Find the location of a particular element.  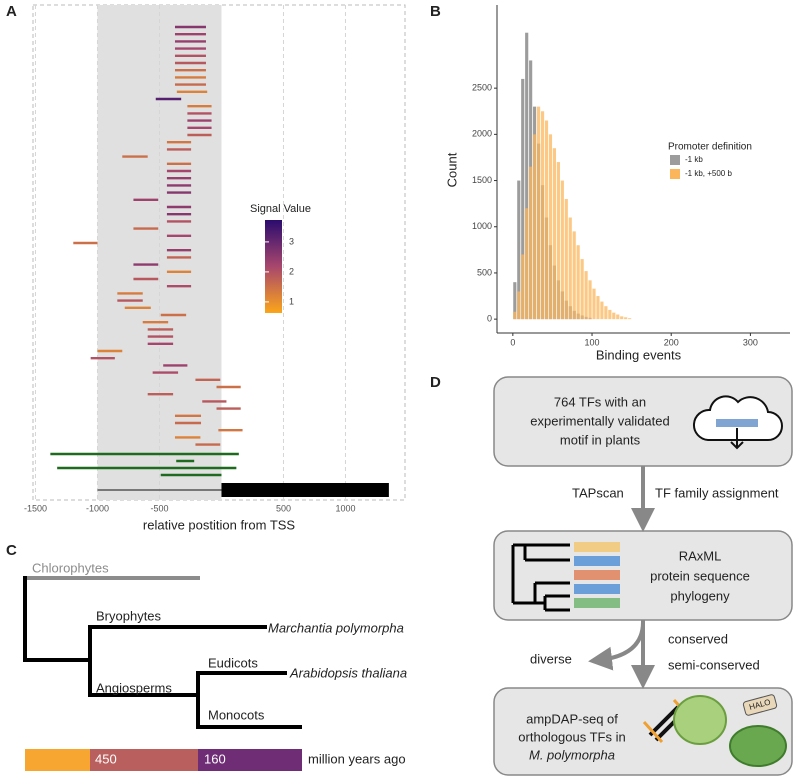

y-tick-label: 0 is located at coordinates (489, 319).